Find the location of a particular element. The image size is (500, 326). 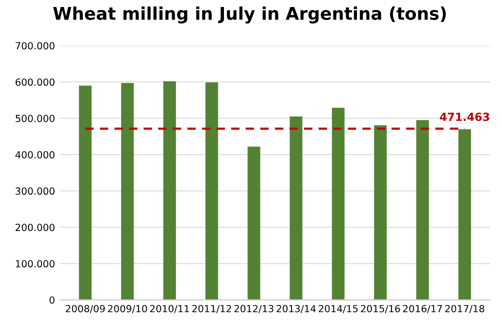

x-tick-label: 2015/16 is located at coordinates (380, 309).